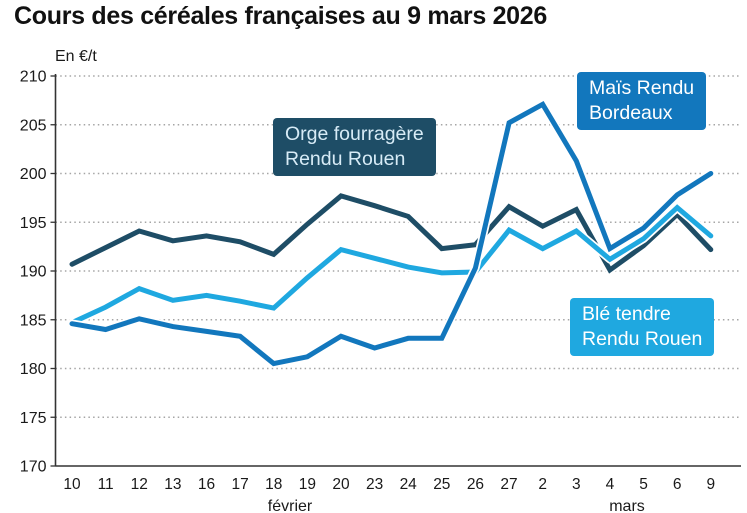 Image resolution: width=747 pixels, height=513 pixels. Describe the element at coordinates (677, 484) in the screenshot. I see `x-tick-label-6: 6` at that location.